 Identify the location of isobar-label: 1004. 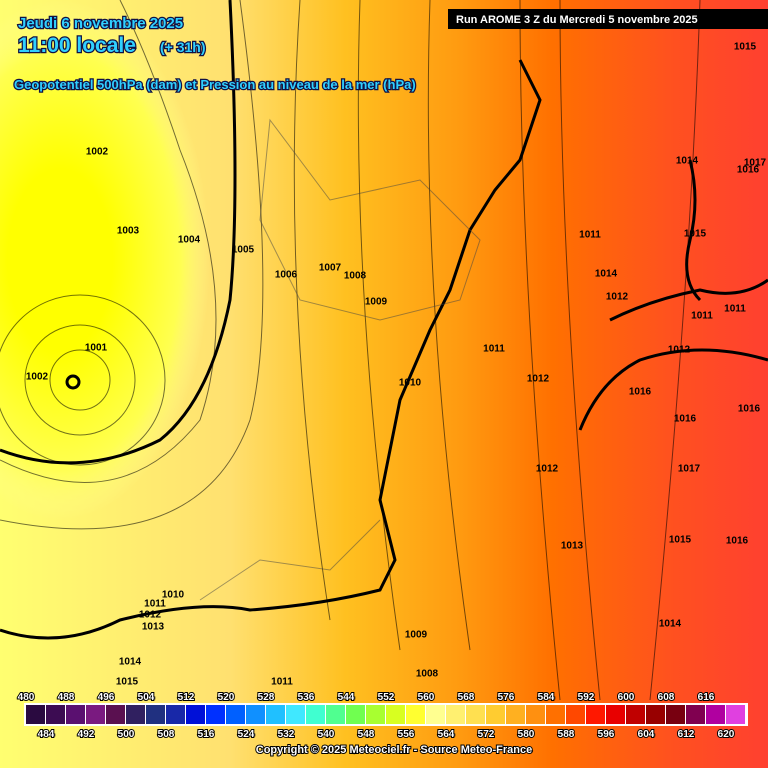
(189, 240).